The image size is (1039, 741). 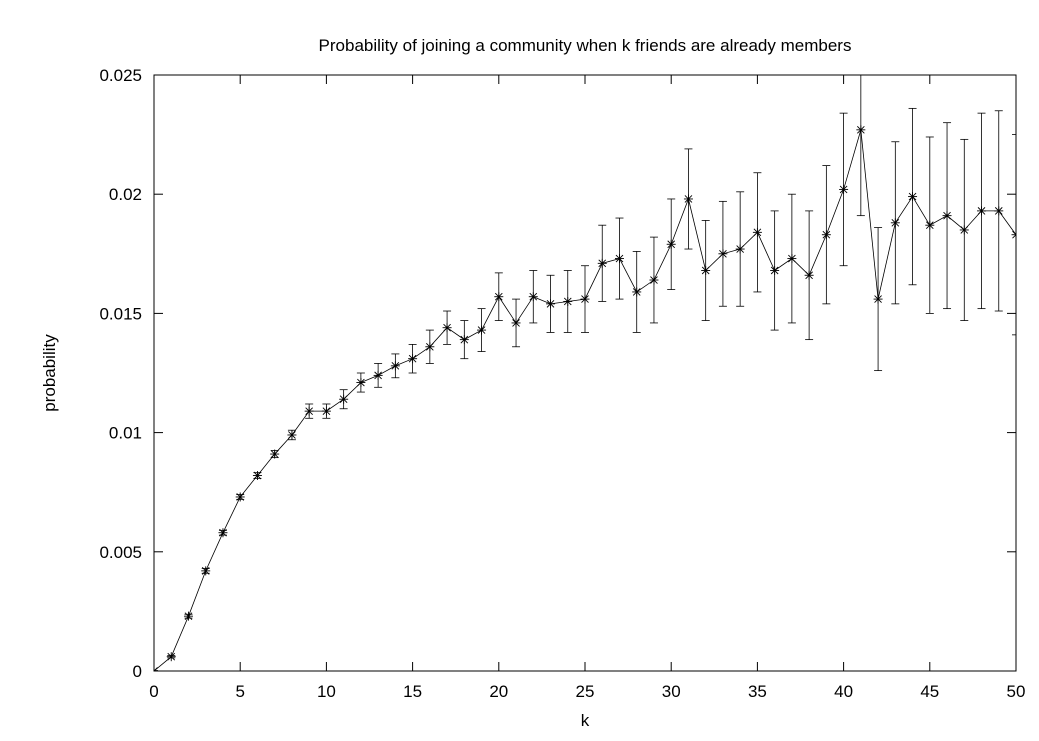 What do you see at coordinates (120, 313) in the screenshot?
I see `y-tick-label: 0.015` at bounding box center [120, 313].